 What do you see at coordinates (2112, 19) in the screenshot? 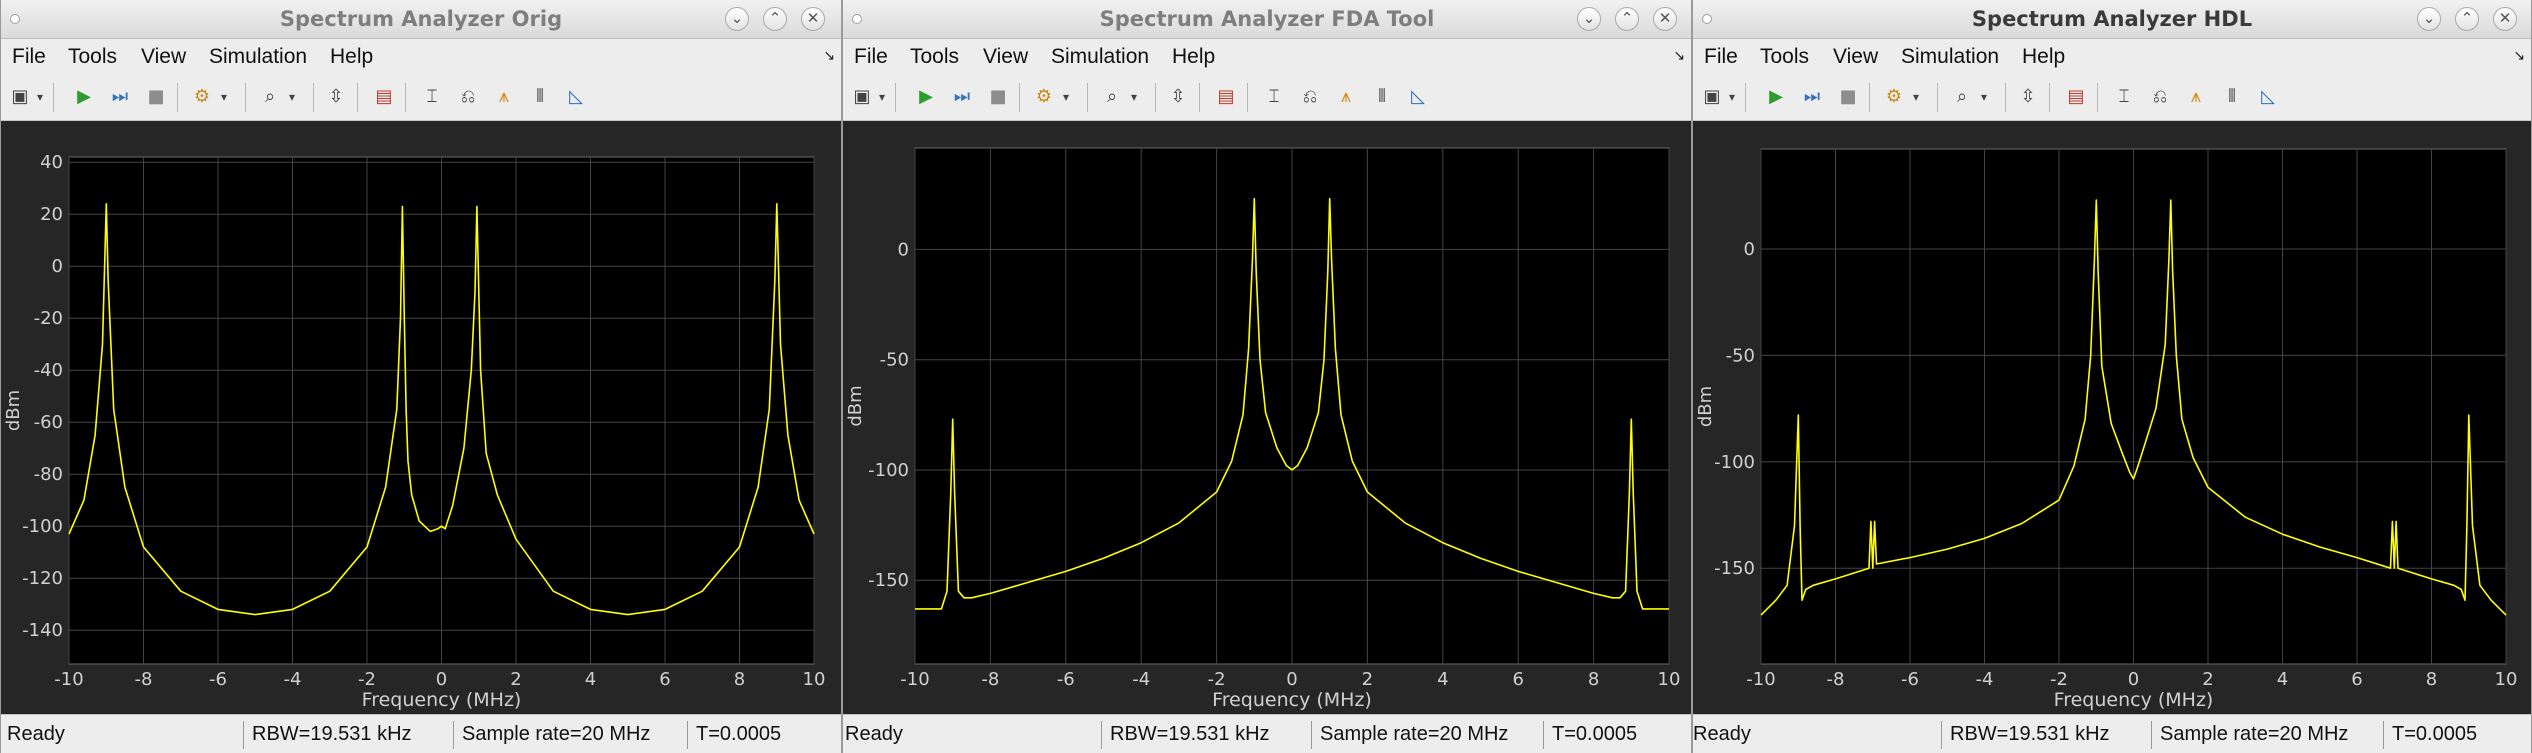
I see `titlebar: Spectrum Analyzer HDL ⌄ ⌃ ✕` at bounding box center [2112, 19].